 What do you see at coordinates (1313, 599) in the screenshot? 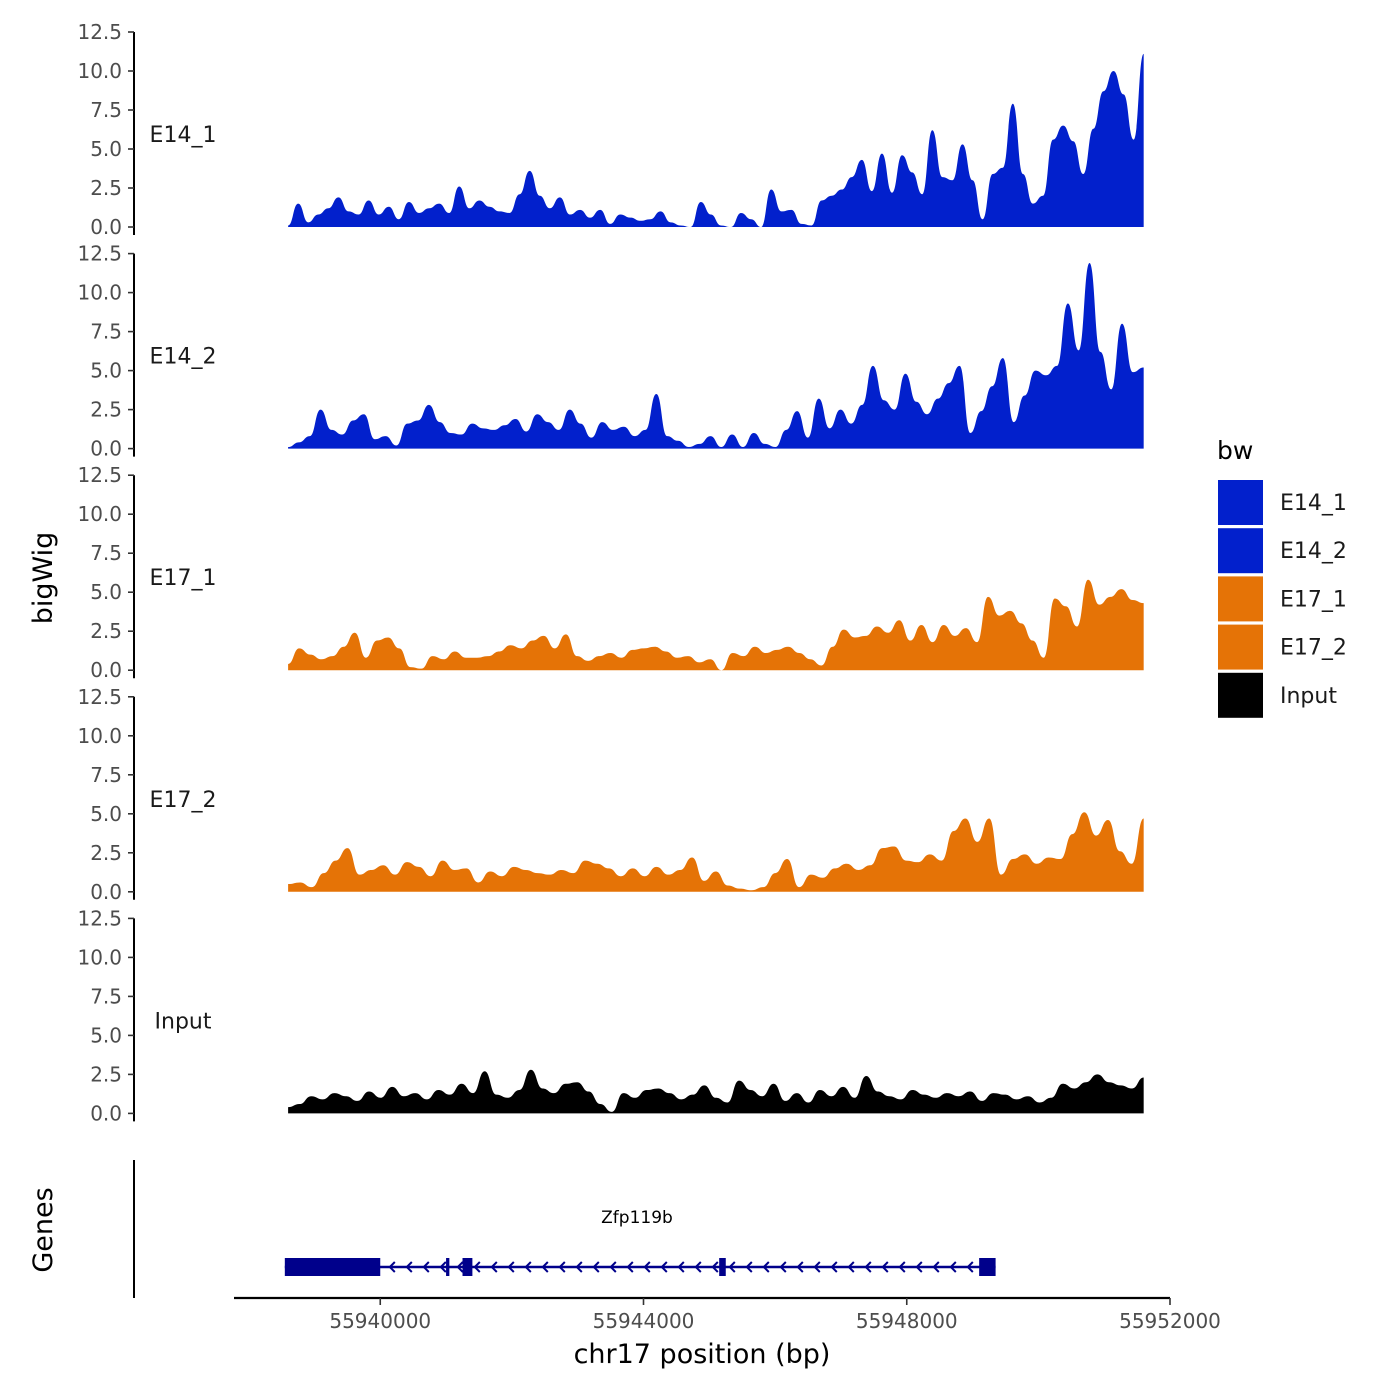
I see `legend-label: E17_1` at bounding box center [1313, 599].